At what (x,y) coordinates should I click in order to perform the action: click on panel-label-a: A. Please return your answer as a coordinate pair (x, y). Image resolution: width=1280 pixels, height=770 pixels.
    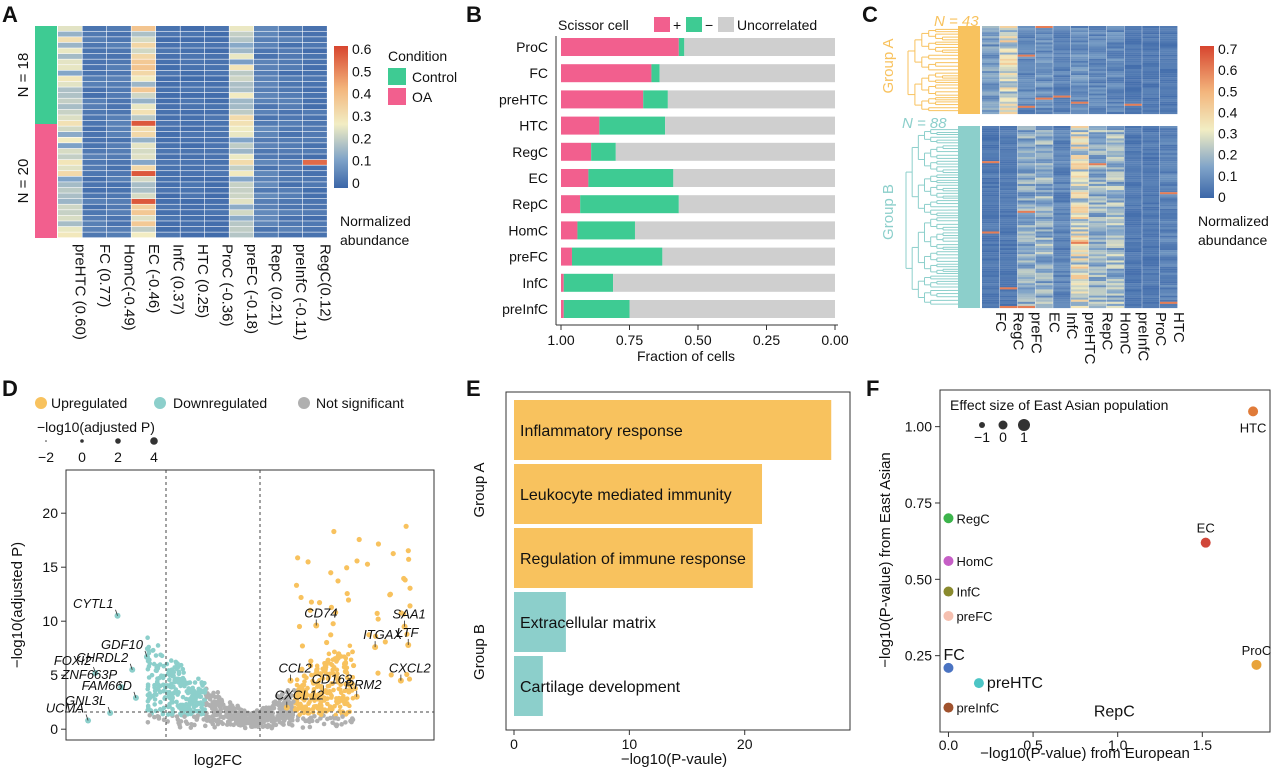
    Looking at the image, I should click on (10, 14).